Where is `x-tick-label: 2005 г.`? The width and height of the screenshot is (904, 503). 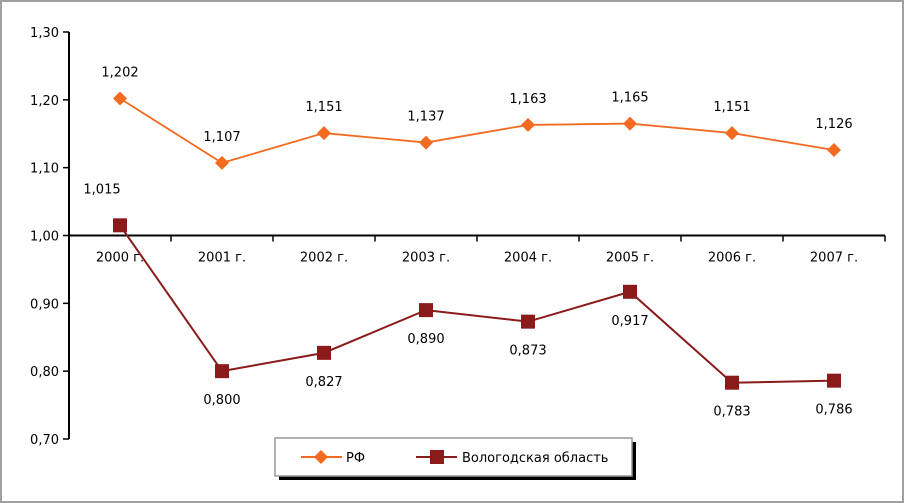 x-tick-label: 2005 г. is located at coordinates (630, 258).